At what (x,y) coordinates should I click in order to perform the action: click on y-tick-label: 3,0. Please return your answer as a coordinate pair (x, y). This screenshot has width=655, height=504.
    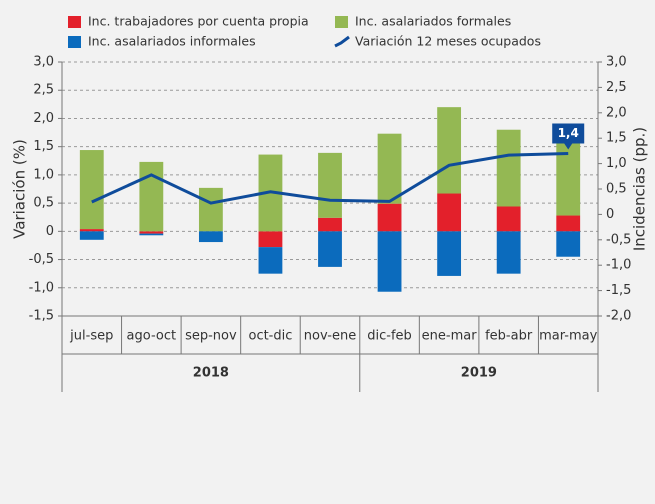
    Looking at the image, I should click on (43, 62).